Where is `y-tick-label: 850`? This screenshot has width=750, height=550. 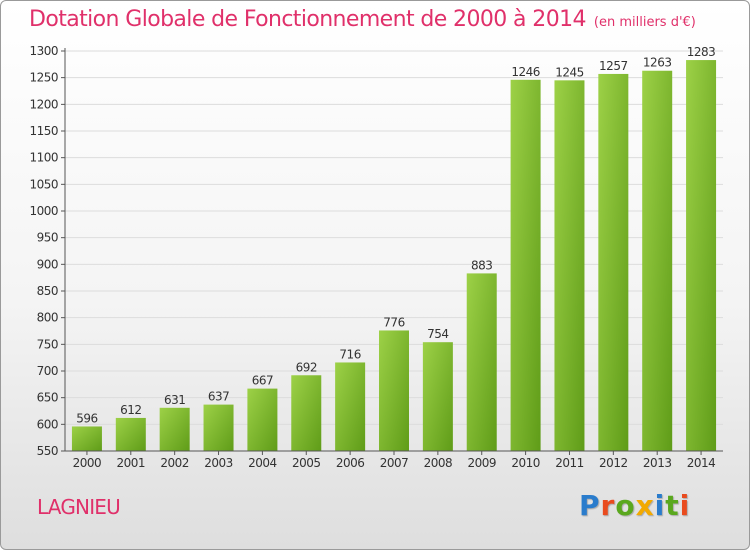 y-tick-label: 850 is located at coordinates (47, 291).